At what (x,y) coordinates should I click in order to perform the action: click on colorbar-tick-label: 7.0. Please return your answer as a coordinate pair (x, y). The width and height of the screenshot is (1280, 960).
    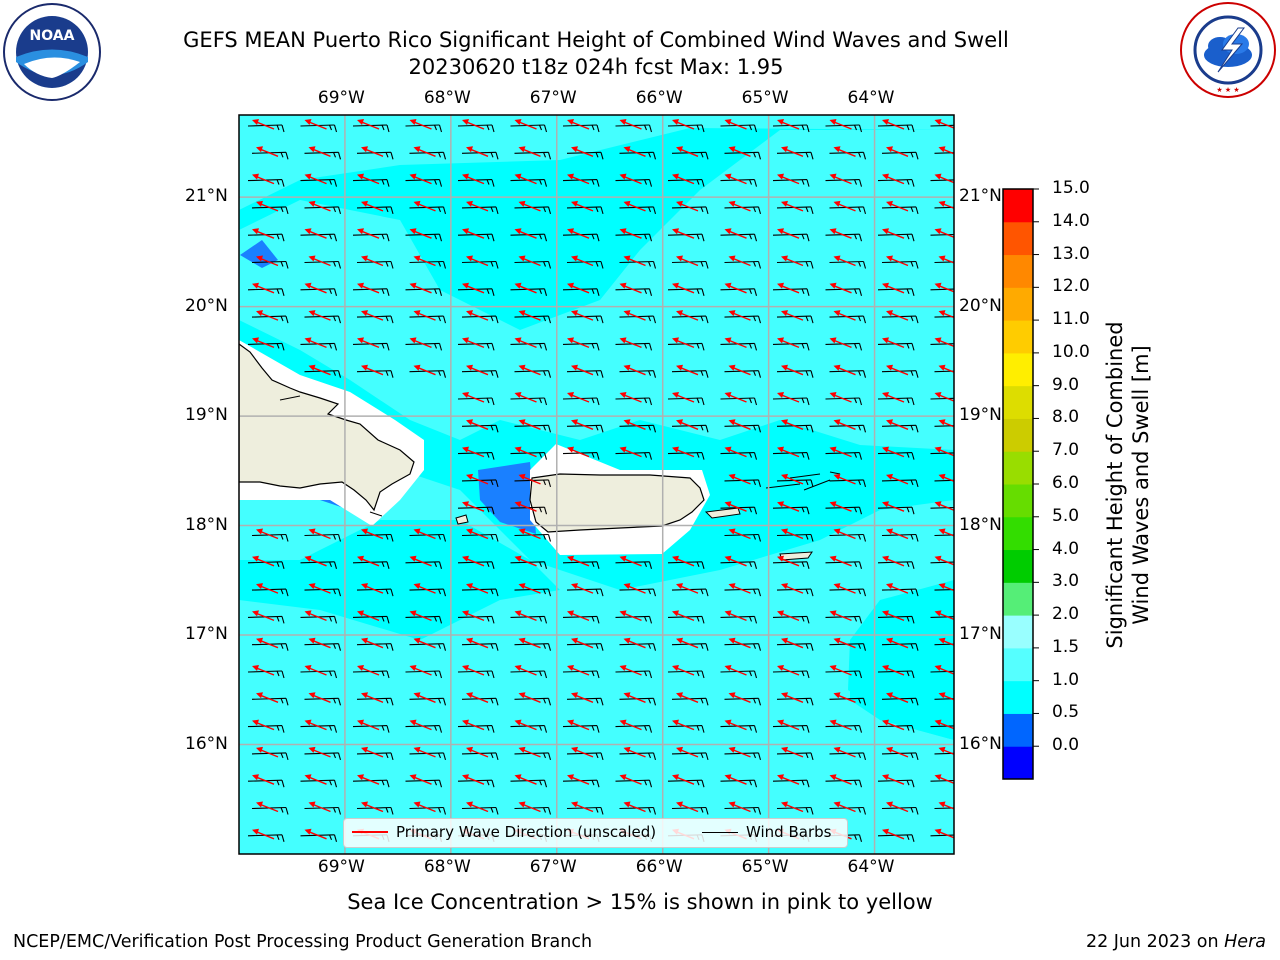
    Looking at the image, I should click on (1066, 450).